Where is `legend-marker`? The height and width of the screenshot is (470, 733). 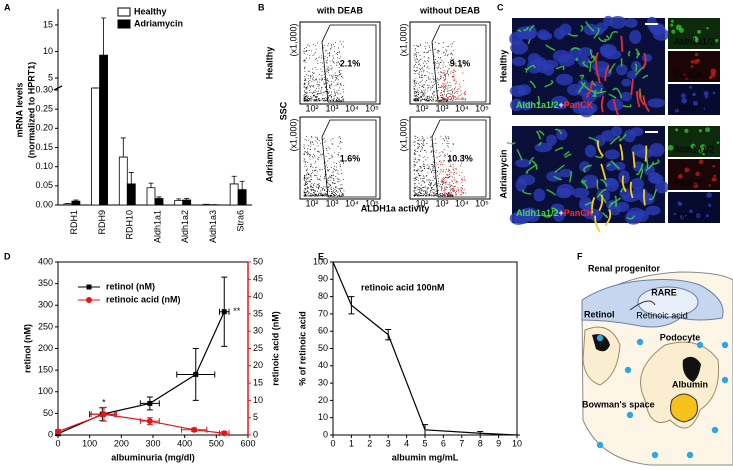
legend-marker is located at coordinates (89, 300).